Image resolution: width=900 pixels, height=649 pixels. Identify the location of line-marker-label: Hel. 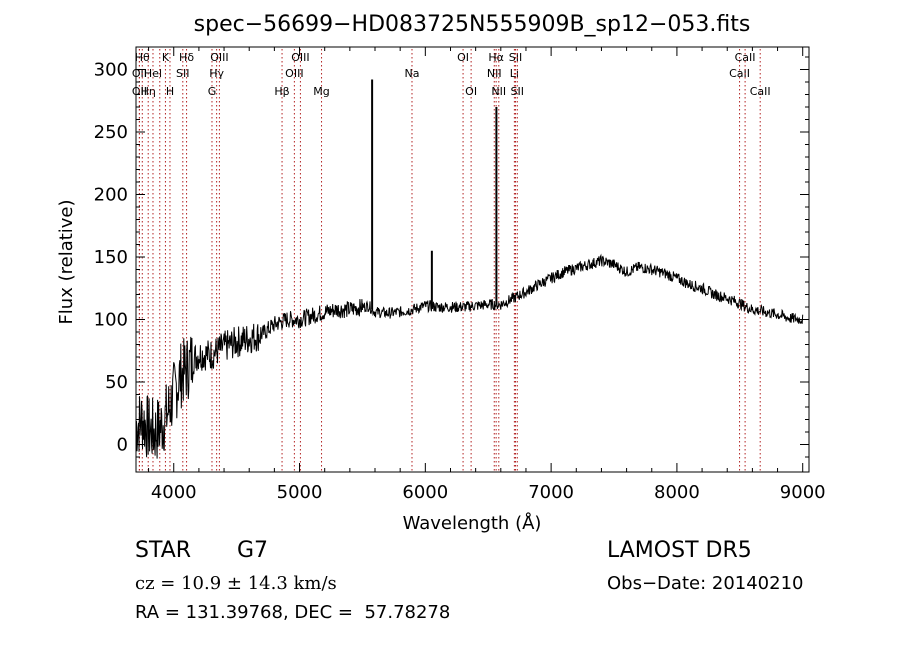
(153, 73).